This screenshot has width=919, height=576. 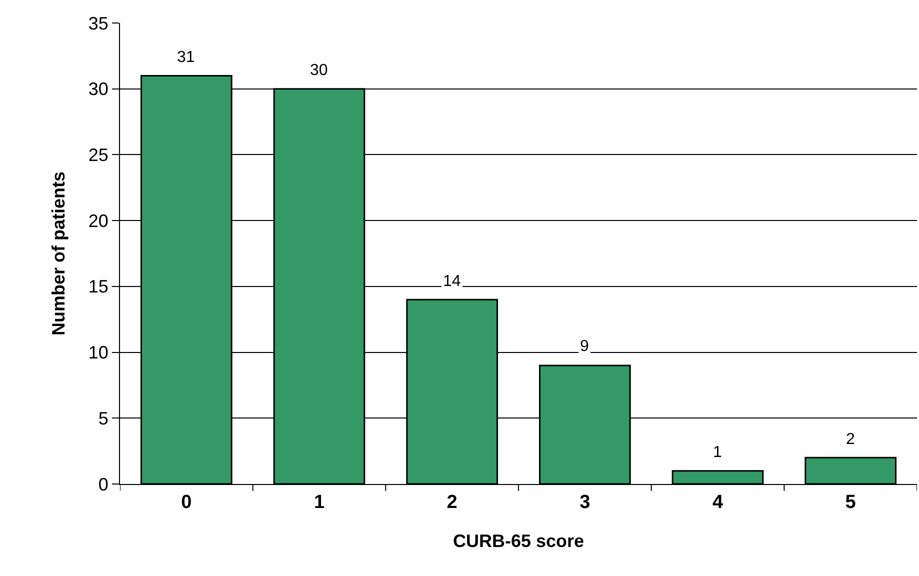 What do you see at coordinates (717, 452) in the screenshot?
I see `data-label: 1` at bounding box center [717, 452].